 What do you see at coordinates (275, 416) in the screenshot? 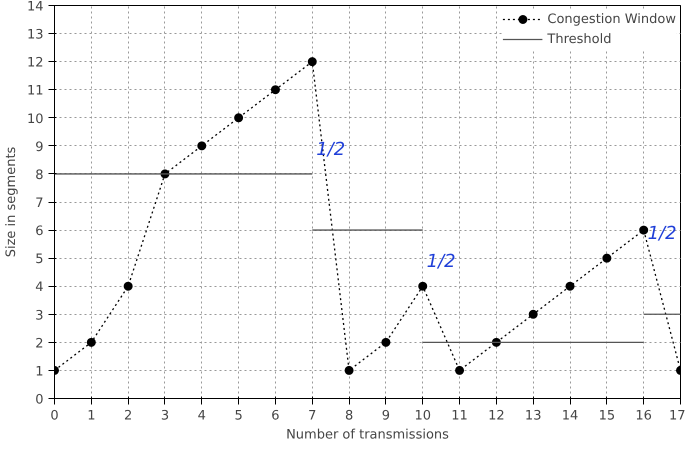
I see `x-tick-label: 6` at bounding box center [275, 416].